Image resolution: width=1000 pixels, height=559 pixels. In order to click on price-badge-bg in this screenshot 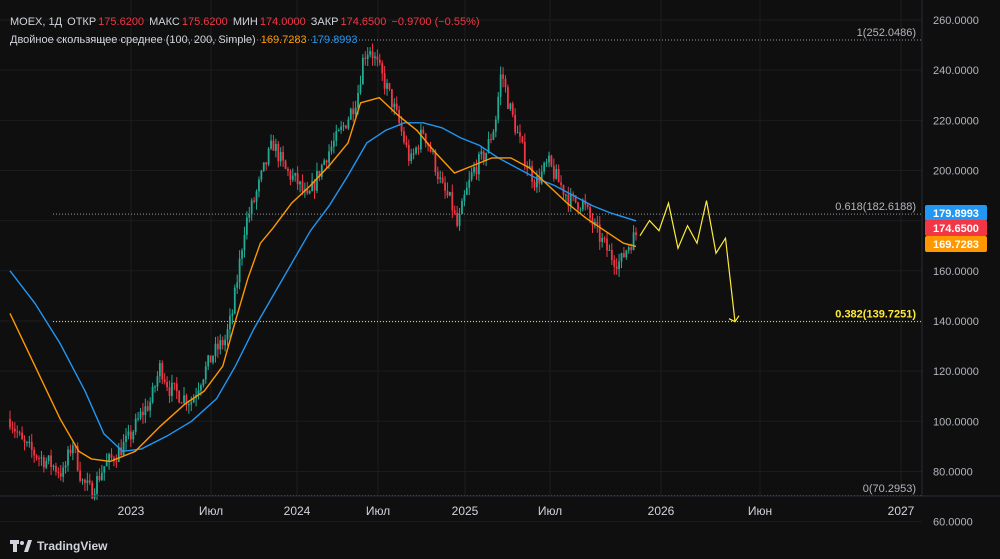, I will do `click(956, 228)`.